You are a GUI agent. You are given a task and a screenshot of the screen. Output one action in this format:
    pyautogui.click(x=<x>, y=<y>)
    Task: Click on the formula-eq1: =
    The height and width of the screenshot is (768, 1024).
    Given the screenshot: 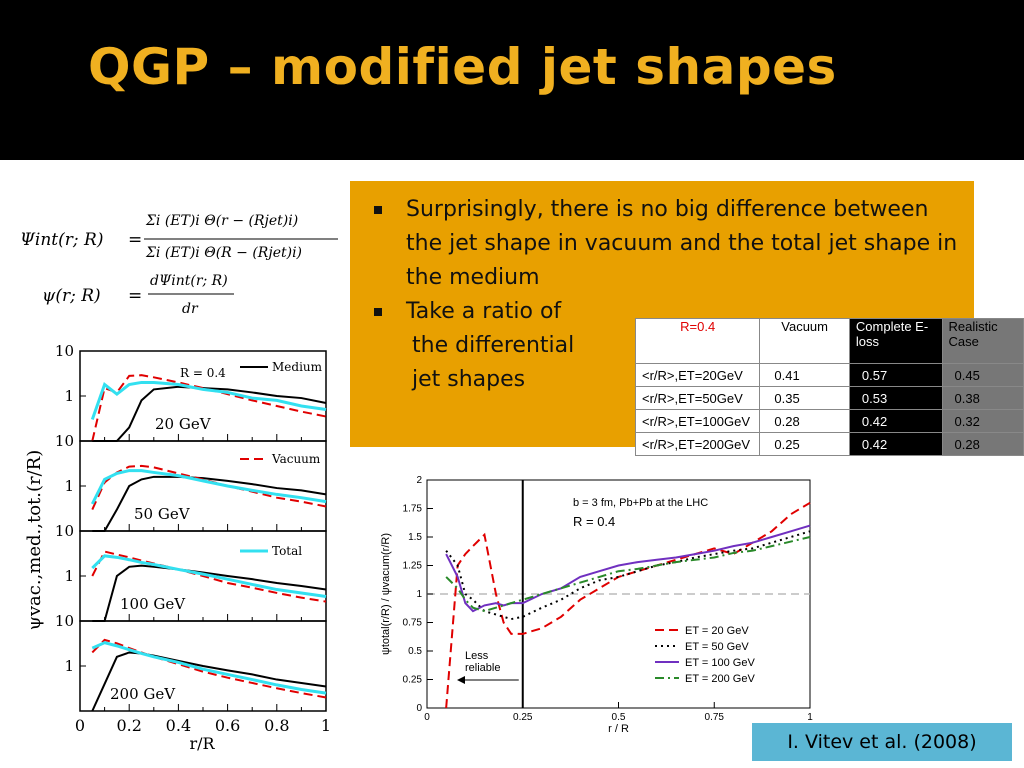 What is the action you would take?
    pyautogui.click(x=135, y=240)
    